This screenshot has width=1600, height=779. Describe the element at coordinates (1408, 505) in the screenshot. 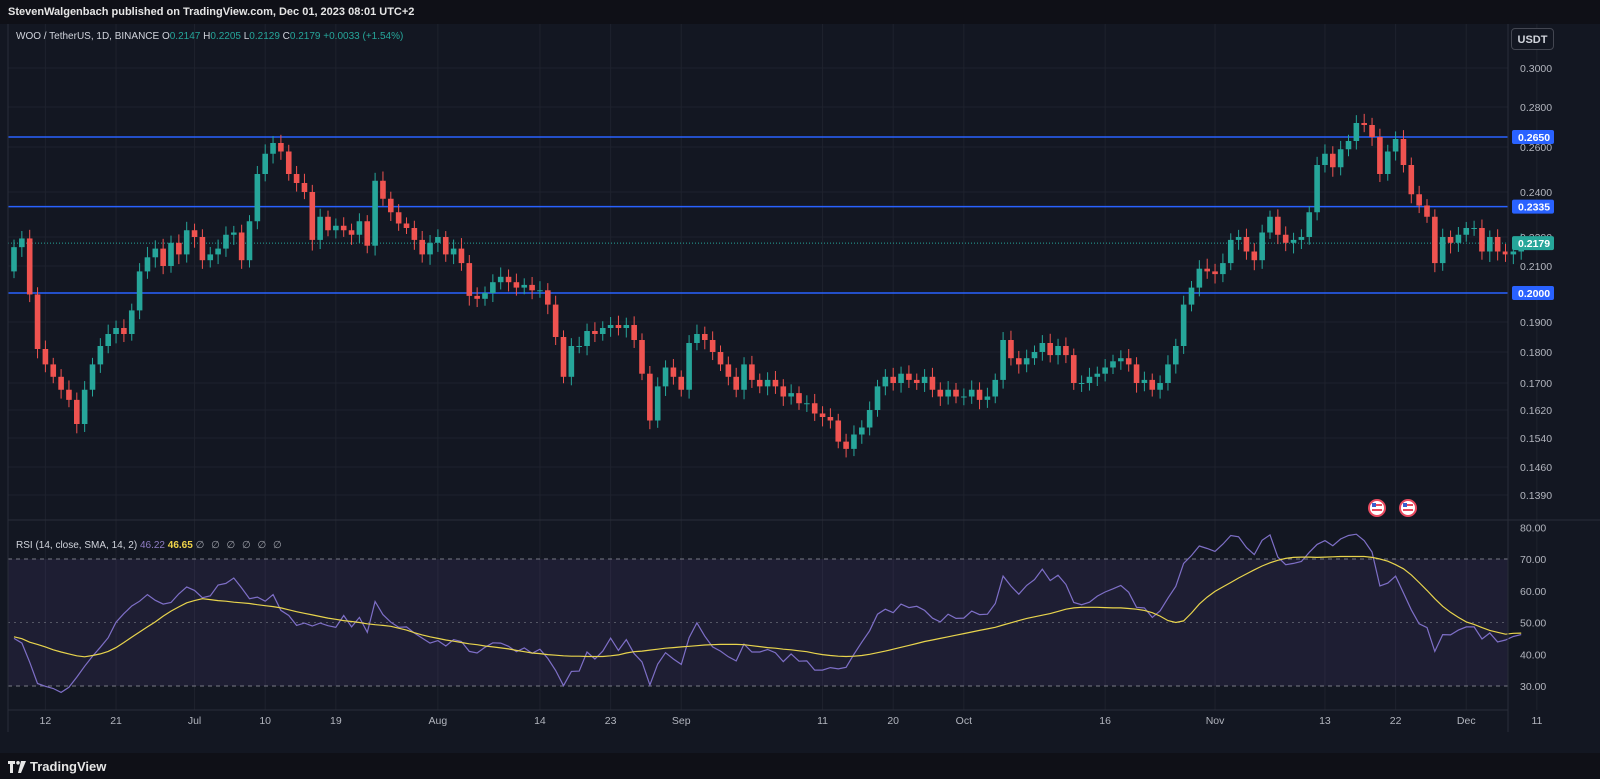

I see `flag-stripe` at that location.